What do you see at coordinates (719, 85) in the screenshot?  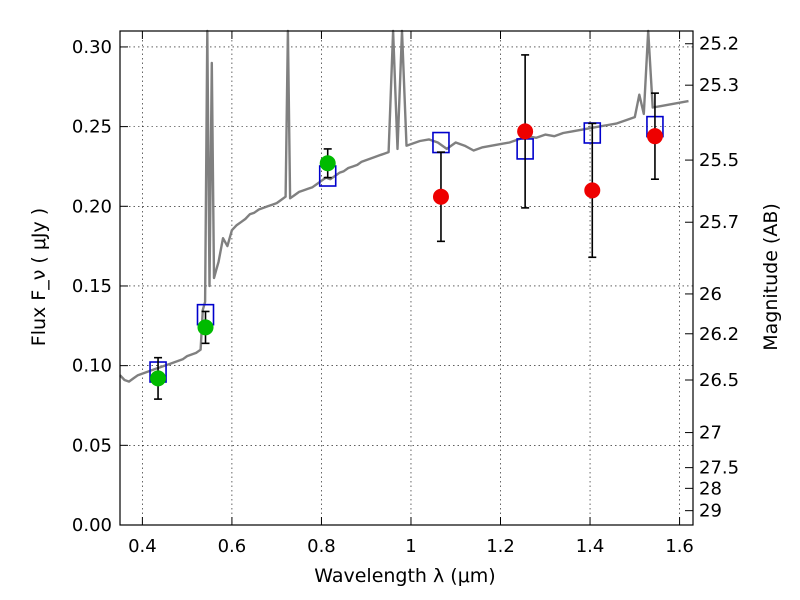 I see `right-tick-label: 25.3` at bounding box center [719, 85].